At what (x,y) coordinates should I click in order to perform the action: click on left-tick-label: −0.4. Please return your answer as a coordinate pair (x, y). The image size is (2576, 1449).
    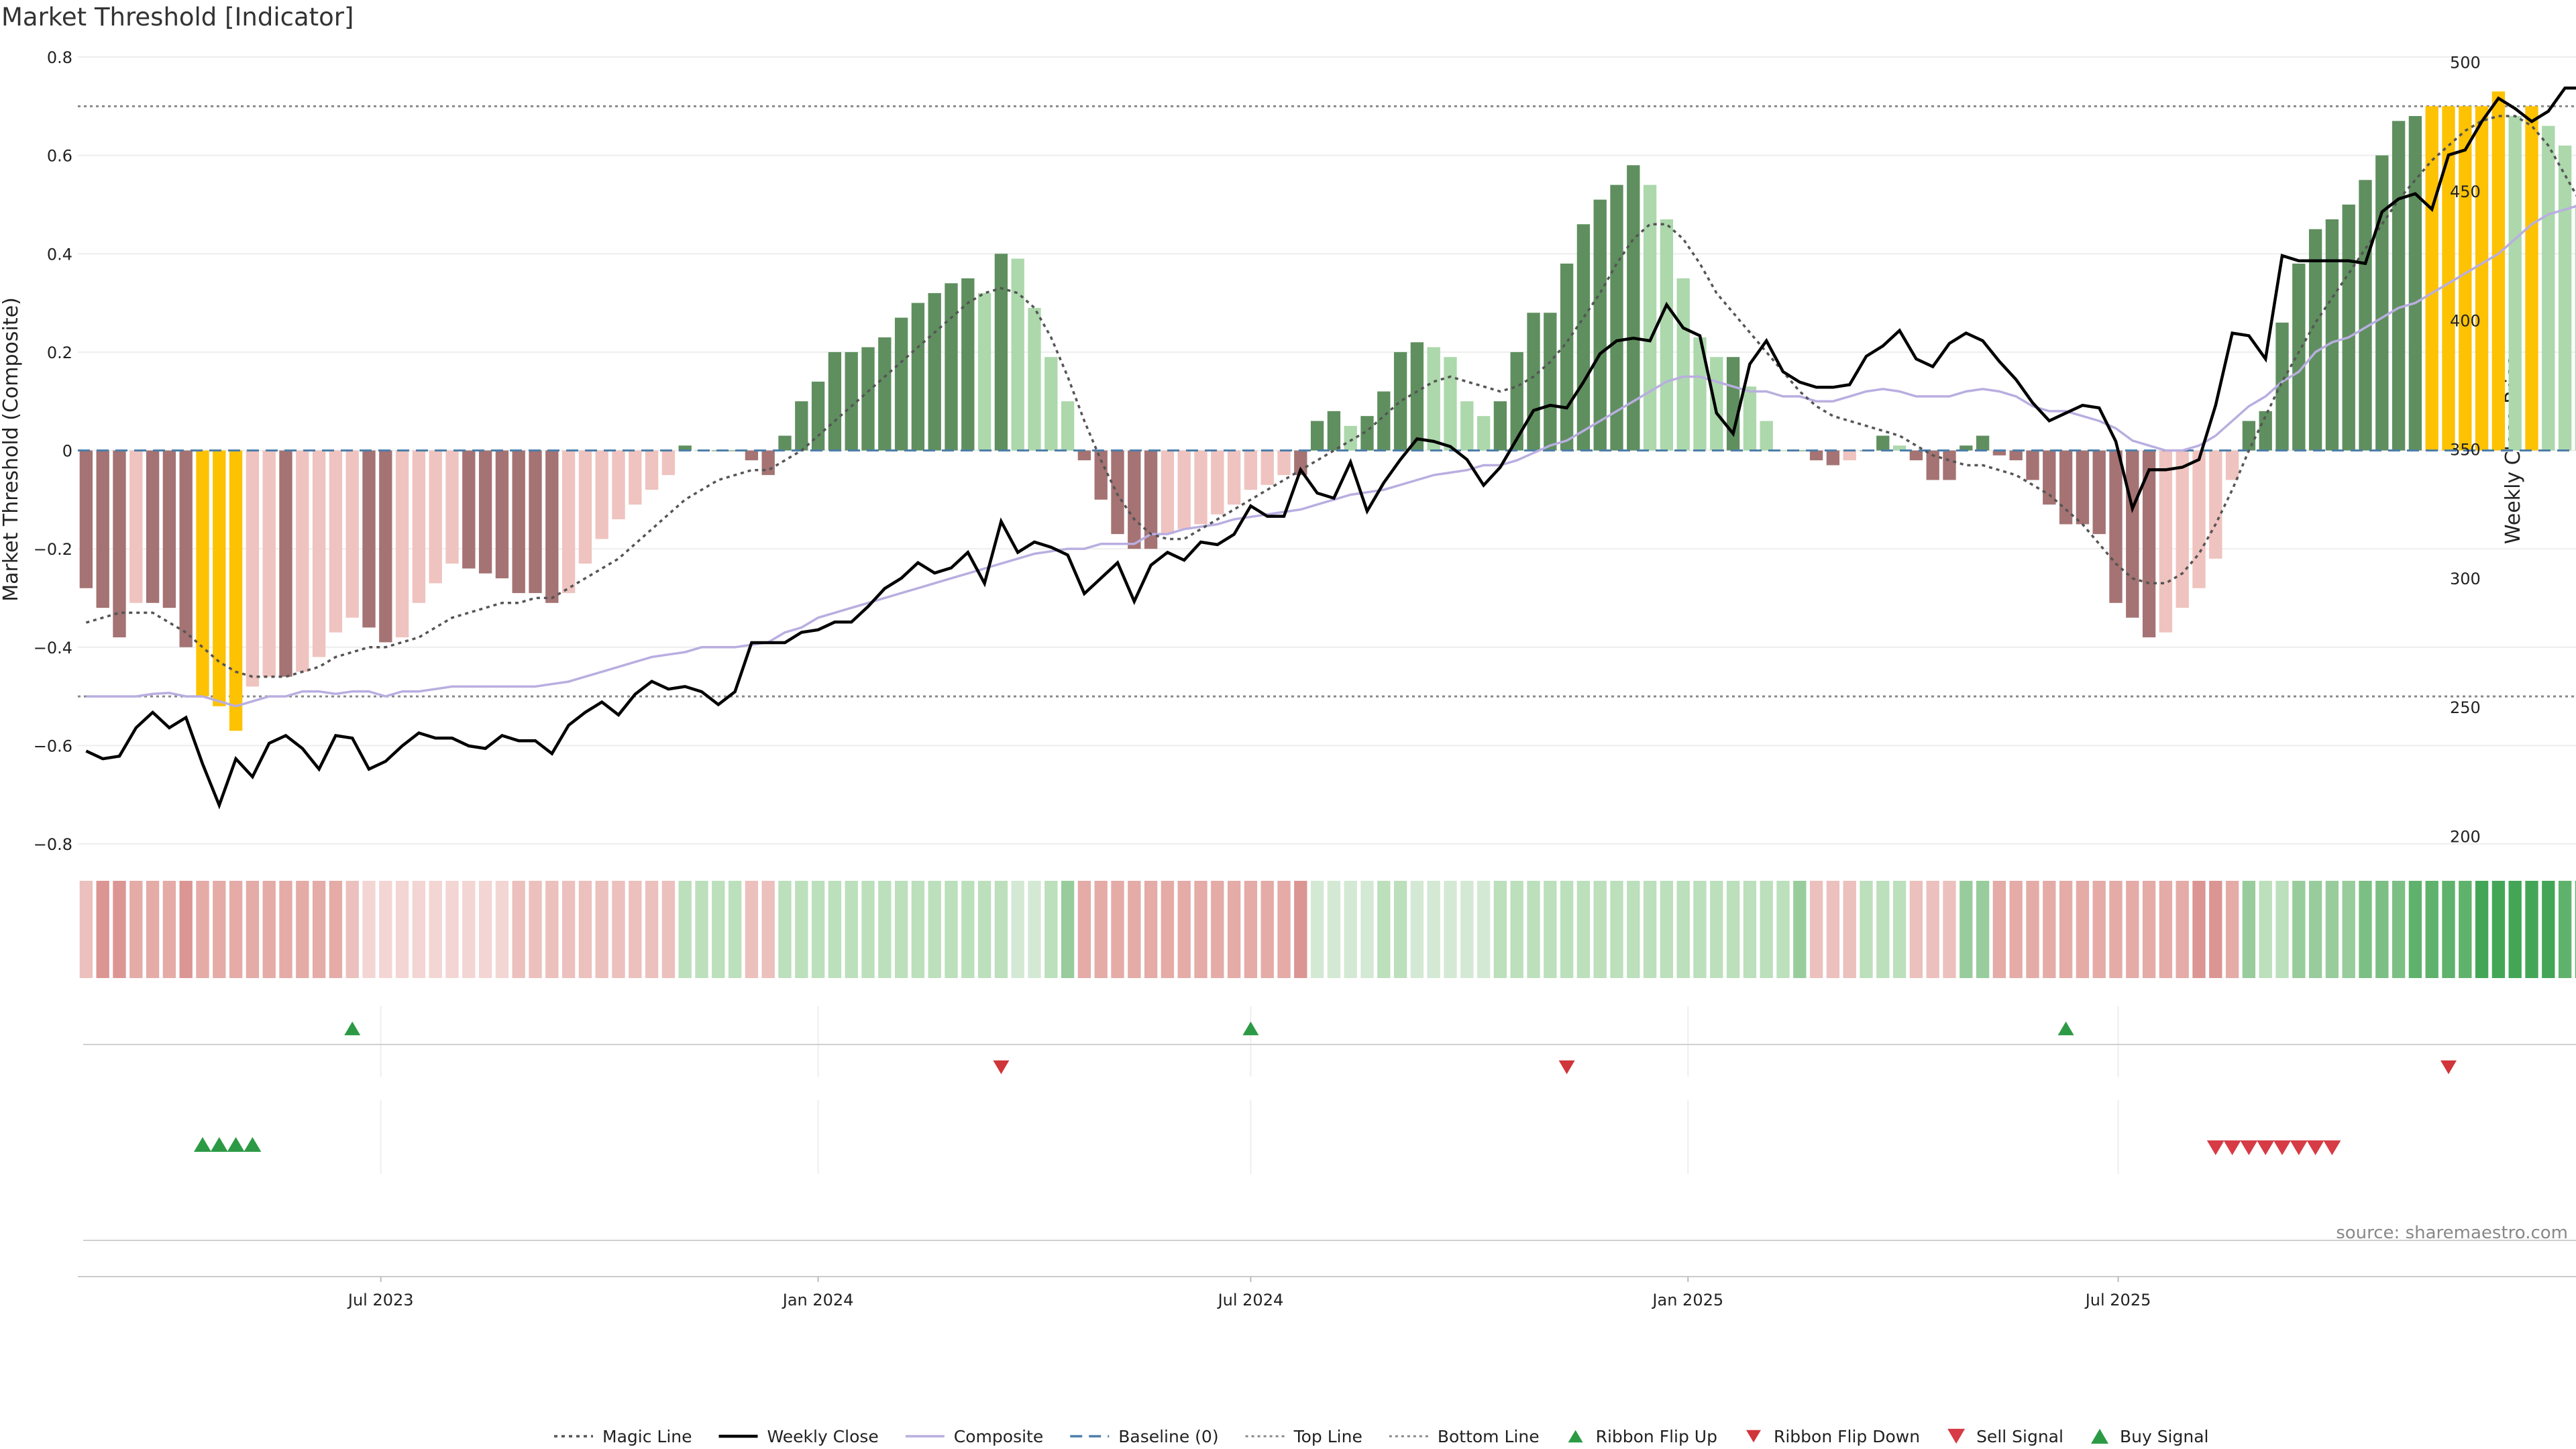
    Looking at the image, I should click on (53, 648).